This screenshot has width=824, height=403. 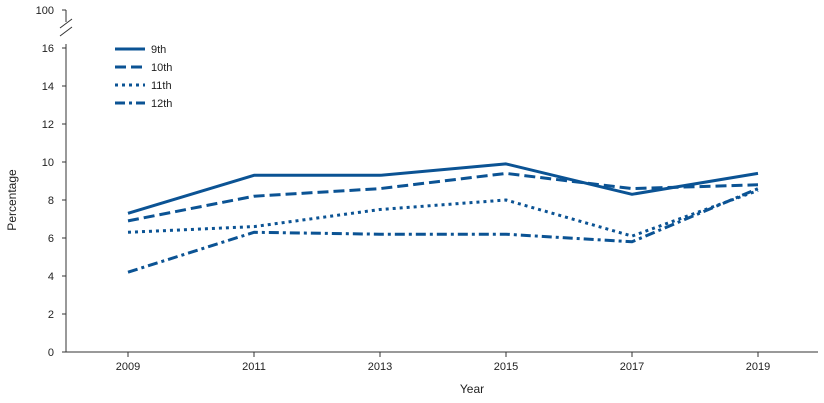 I want to click on series-line-10th, so click(x=443, y=197).